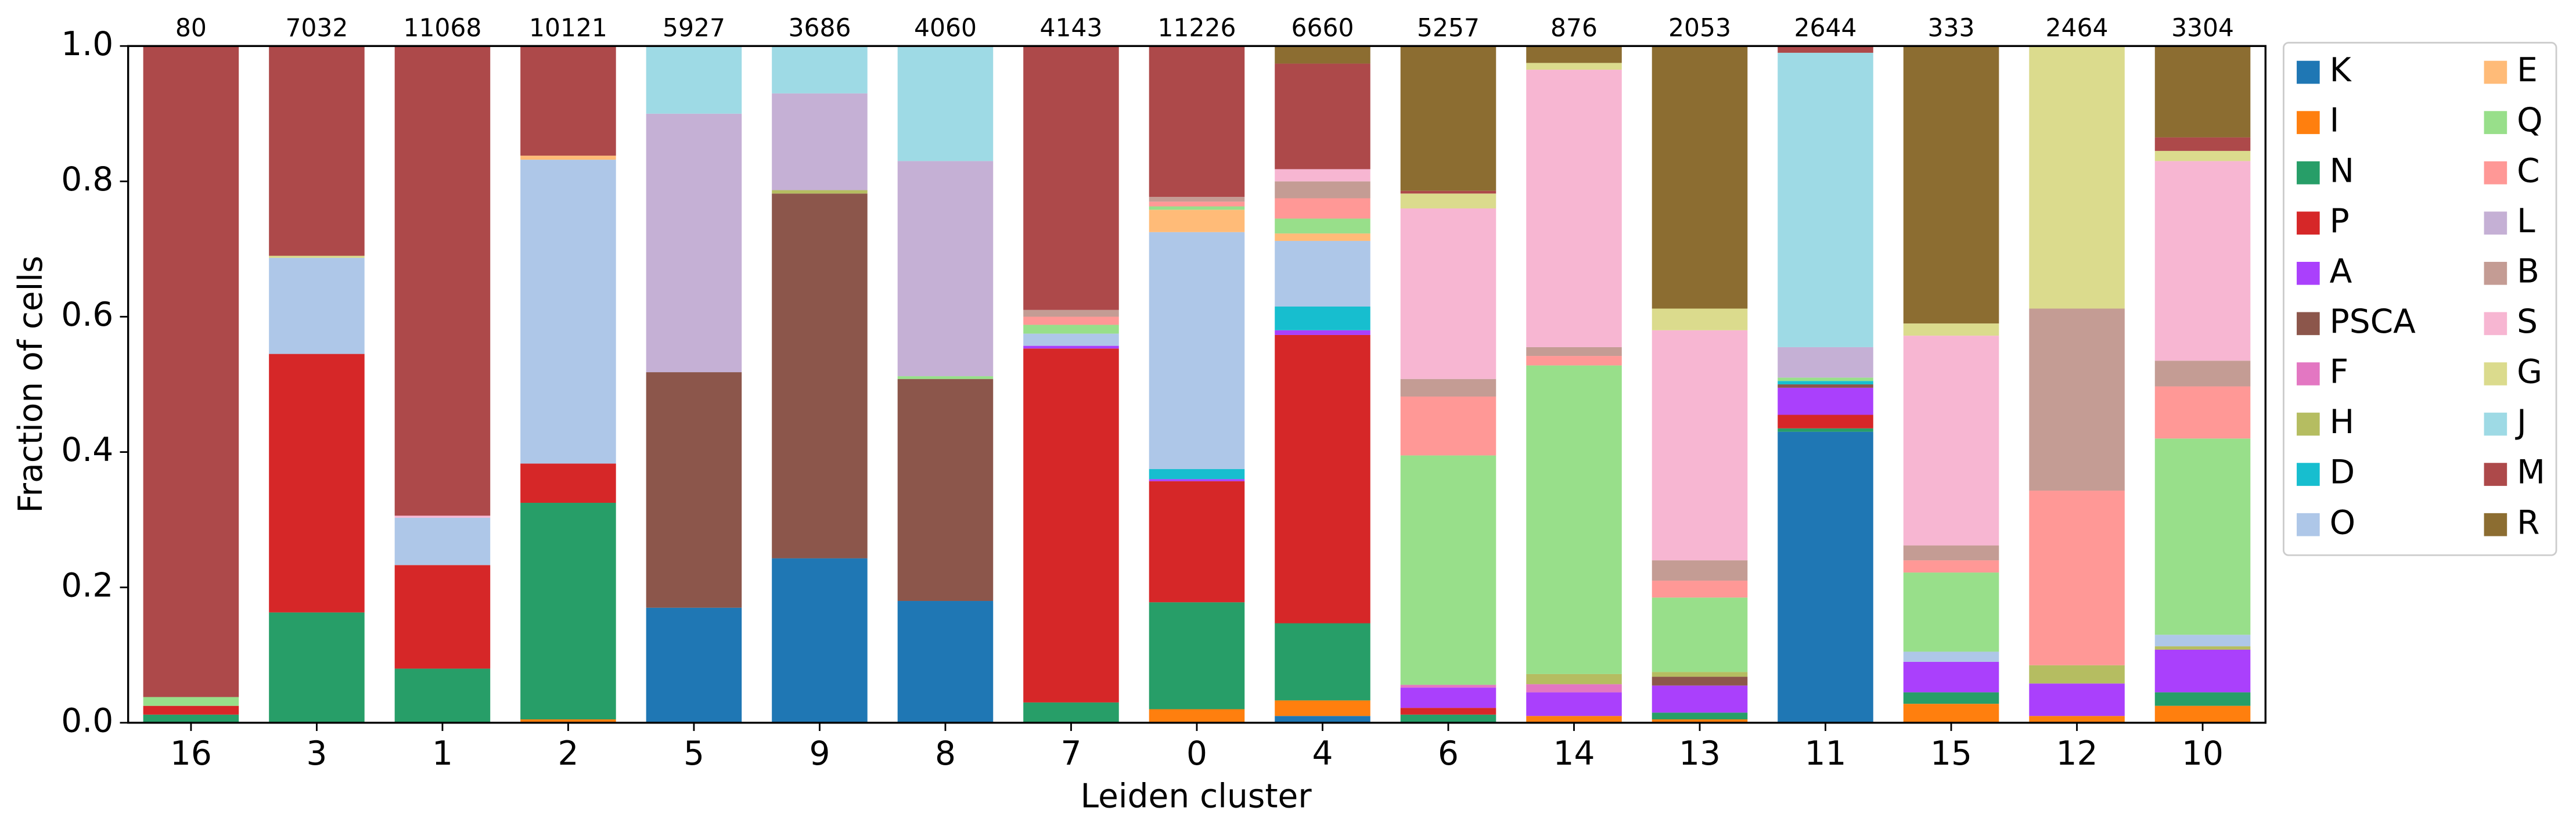  I want to click on count-label: 10121, so click(568, 28).